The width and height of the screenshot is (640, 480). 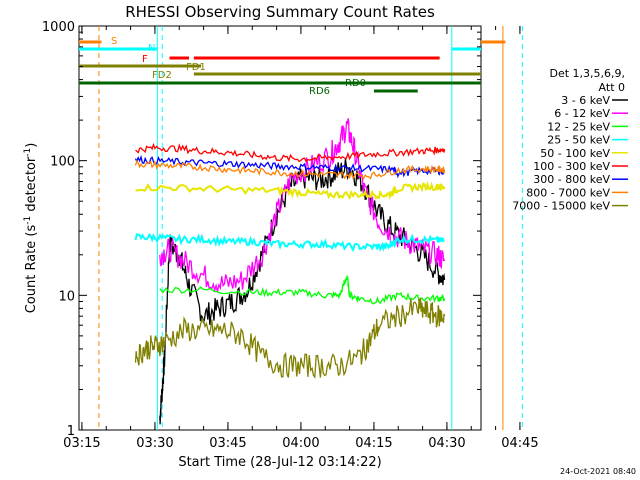 I want to click on legend-label: 12 - 25 keV, so click(x=578, y=126).